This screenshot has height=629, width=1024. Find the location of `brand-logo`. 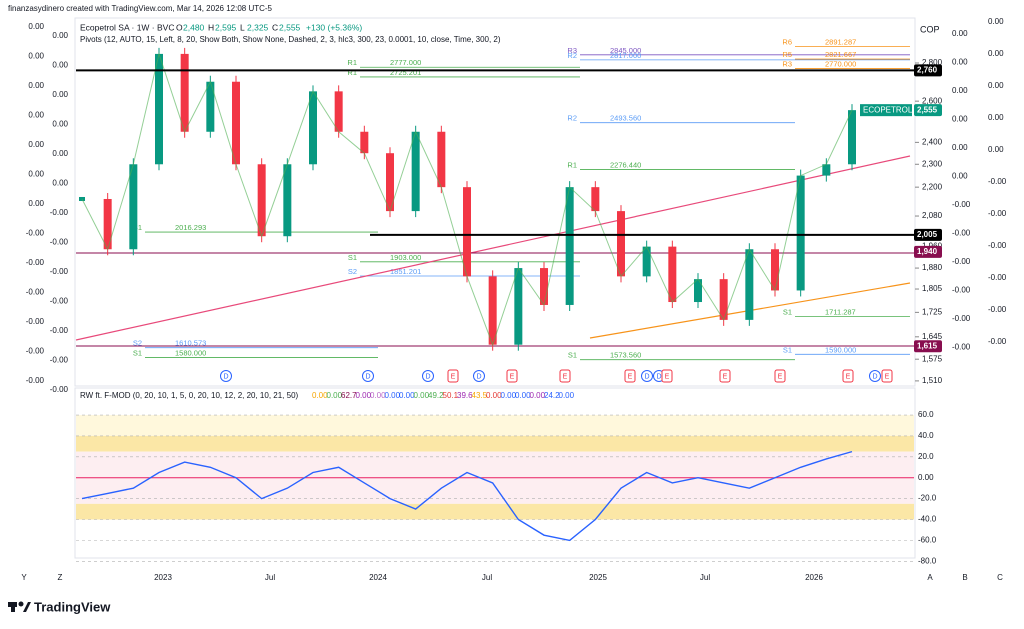

brand-logo is located at coordinates (19, 606).